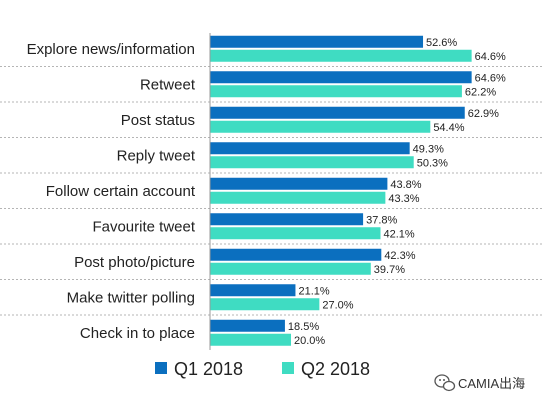 The width and height of the screenshot is (544, 409). I want to click on value-label: 43.3%, so click(403, 199).